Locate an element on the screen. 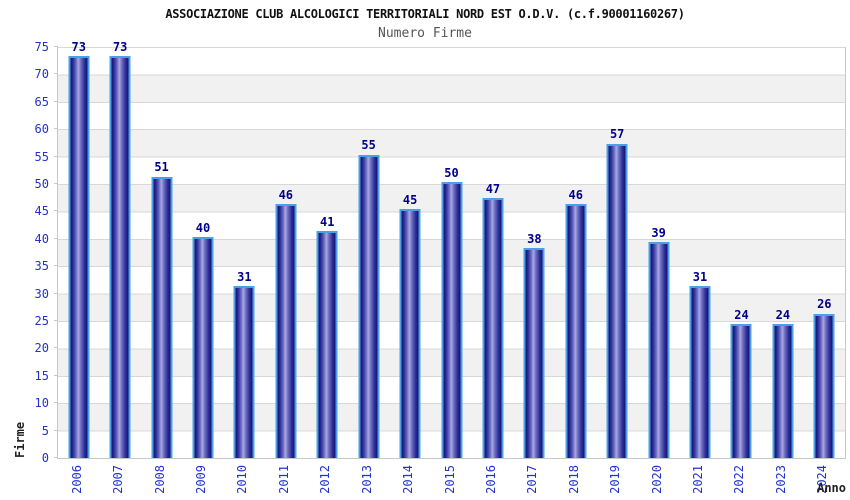 The width and height of the screenshot is (850, 500). y-tick-label: 45 is located at coordinates (41, 211).